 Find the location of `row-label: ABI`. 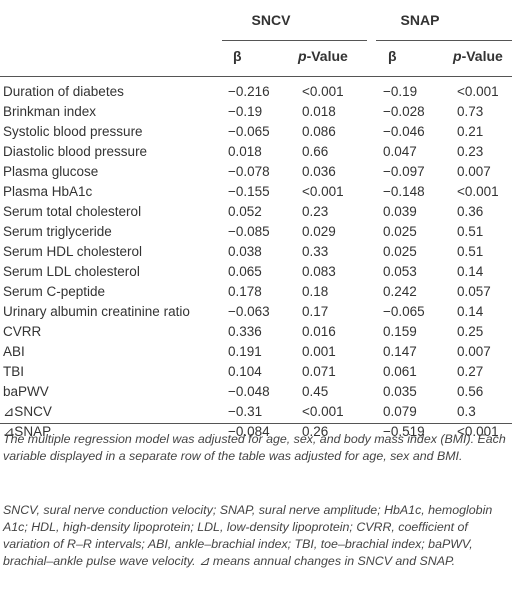

row-label: ABI is located at coordinates (14, 351).